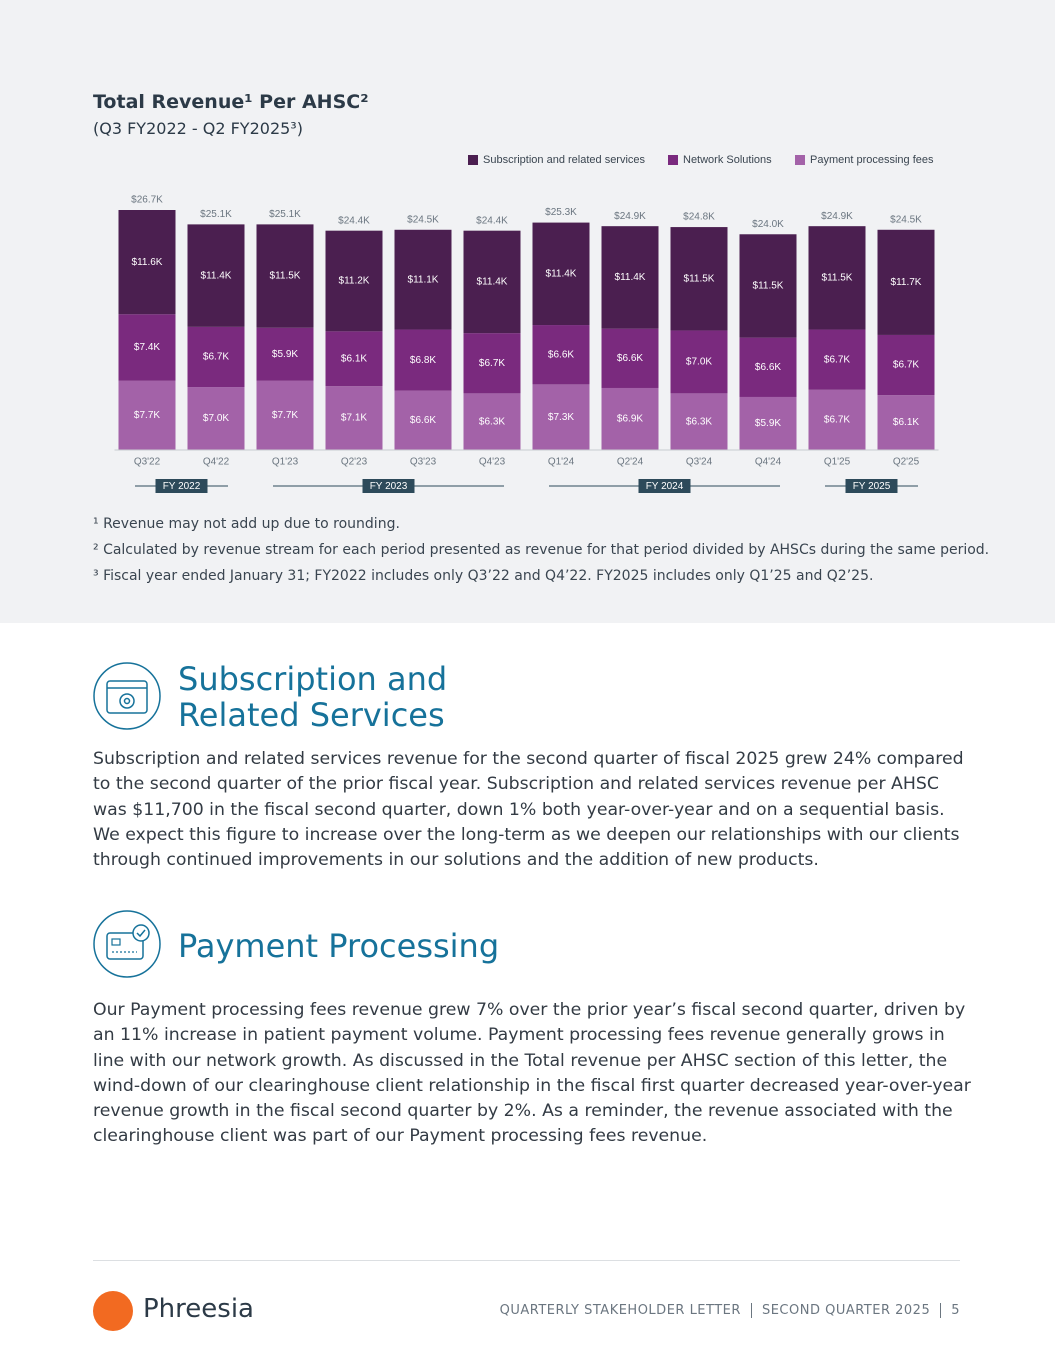 This screenshot has height=1365, width=1055. I want to click on heading-line: Payment Processing, so click(339, 946).